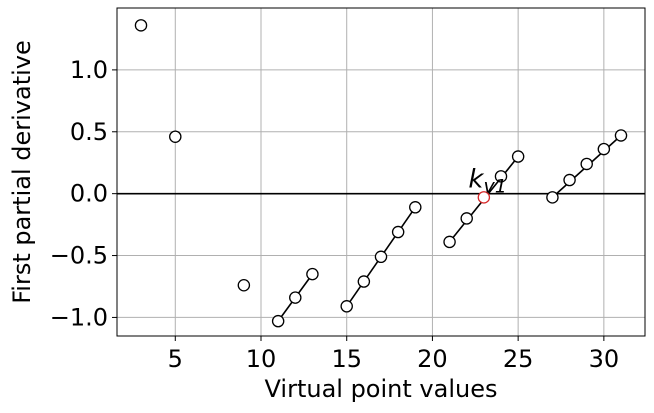 The image size is (654, 413). Describe the element at coordinates (261, 359) in the screenshot. I see `x-tick-label: 10` at that location.